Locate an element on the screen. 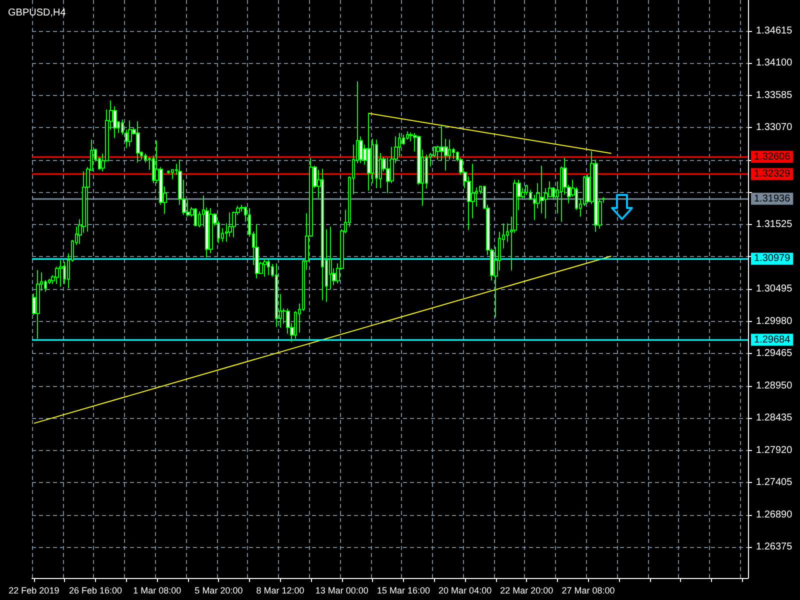 Image resolution: width=800 pixels, height=600 pixels. ref-line-label: 1.29684 is located at coordinates (772, 340).